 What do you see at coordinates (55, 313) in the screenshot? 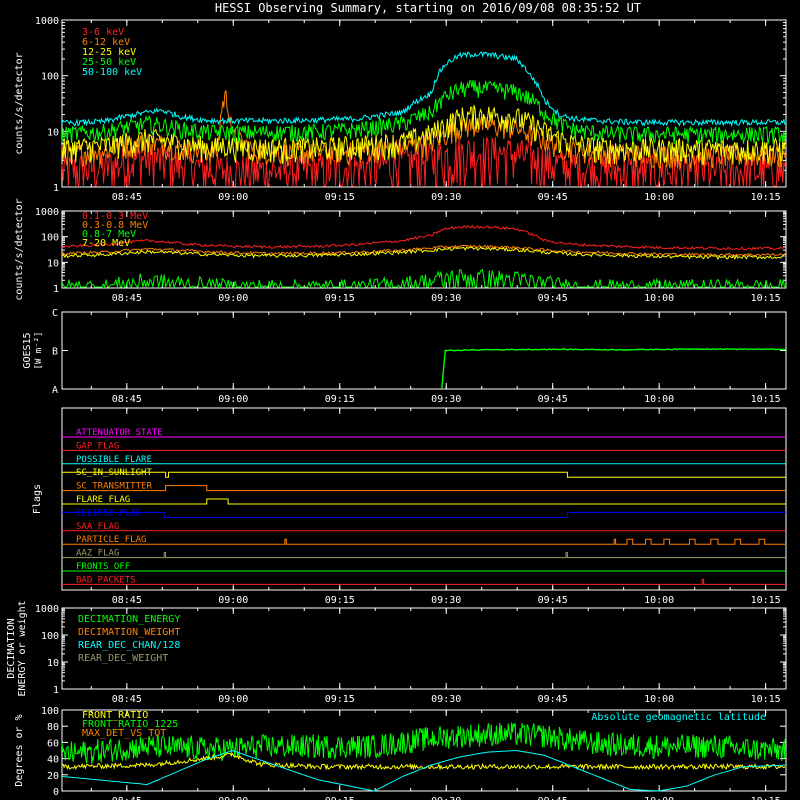
I see `y-tick-label: C` at bounding box center [55, 313].